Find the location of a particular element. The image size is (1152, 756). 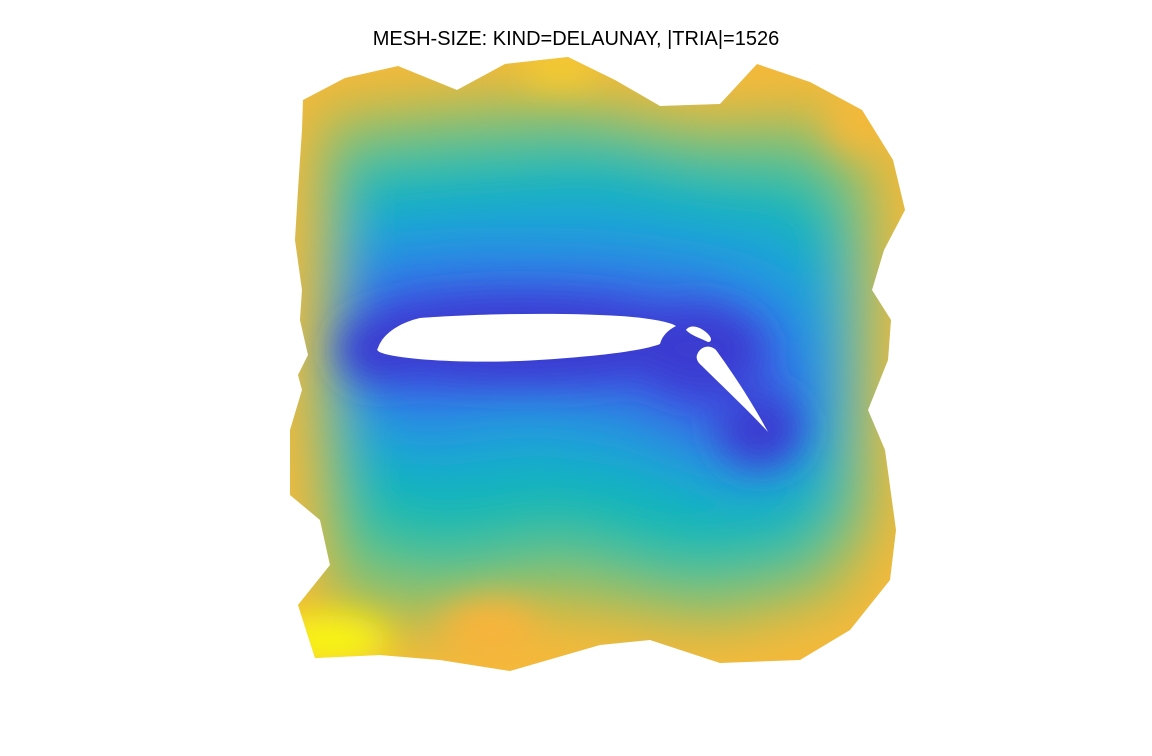

airfoil-slat is located at coordinates (698, 334).